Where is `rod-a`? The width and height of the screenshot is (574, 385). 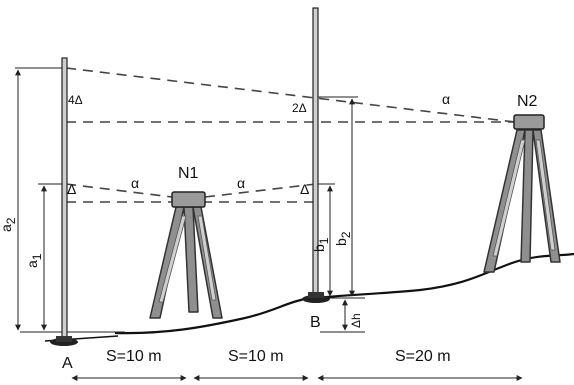 rod-a is located at coordinates (64, 201).